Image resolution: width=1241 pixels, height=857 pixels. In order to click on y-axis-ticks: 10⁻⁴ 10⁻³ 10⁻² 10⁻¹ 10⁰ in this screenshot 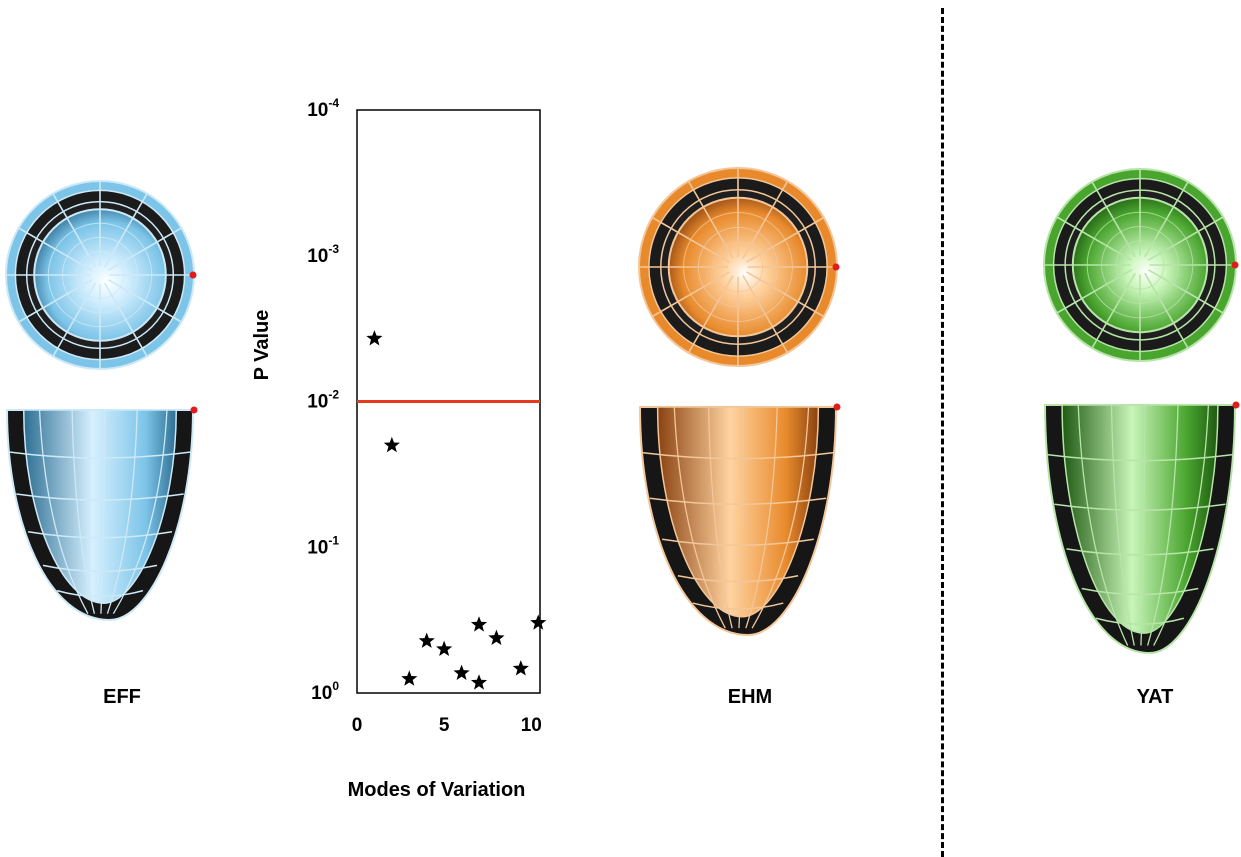, I will do `click(323, 400)`.